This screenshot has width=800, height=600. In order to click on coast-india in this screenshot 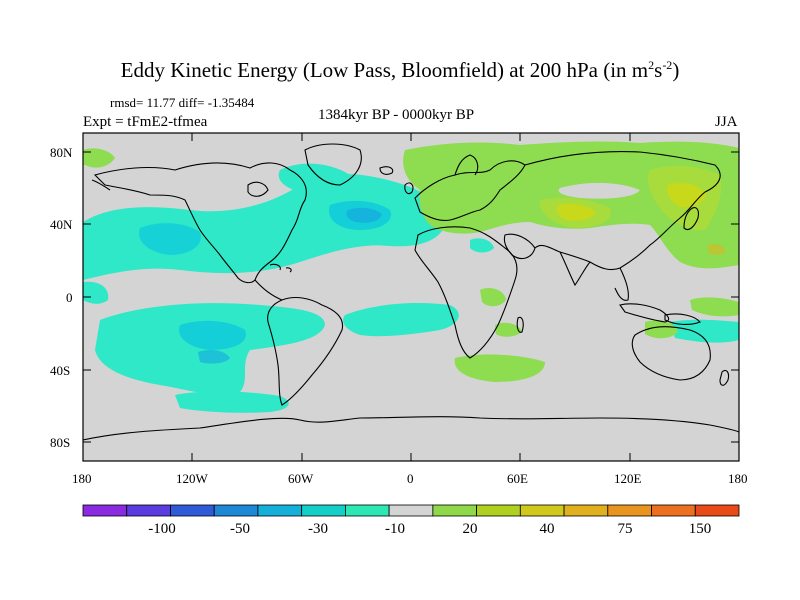, I will do `click(575, 269)`.